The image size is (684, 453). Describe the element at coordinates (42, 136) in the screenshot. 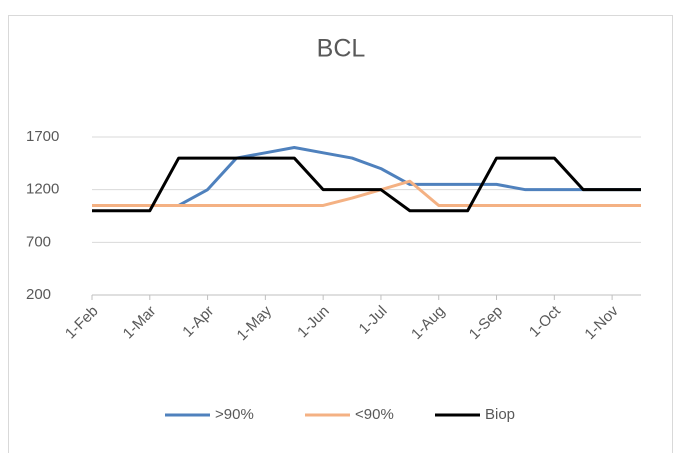

I see `y-tick-label: 1700` at that location.